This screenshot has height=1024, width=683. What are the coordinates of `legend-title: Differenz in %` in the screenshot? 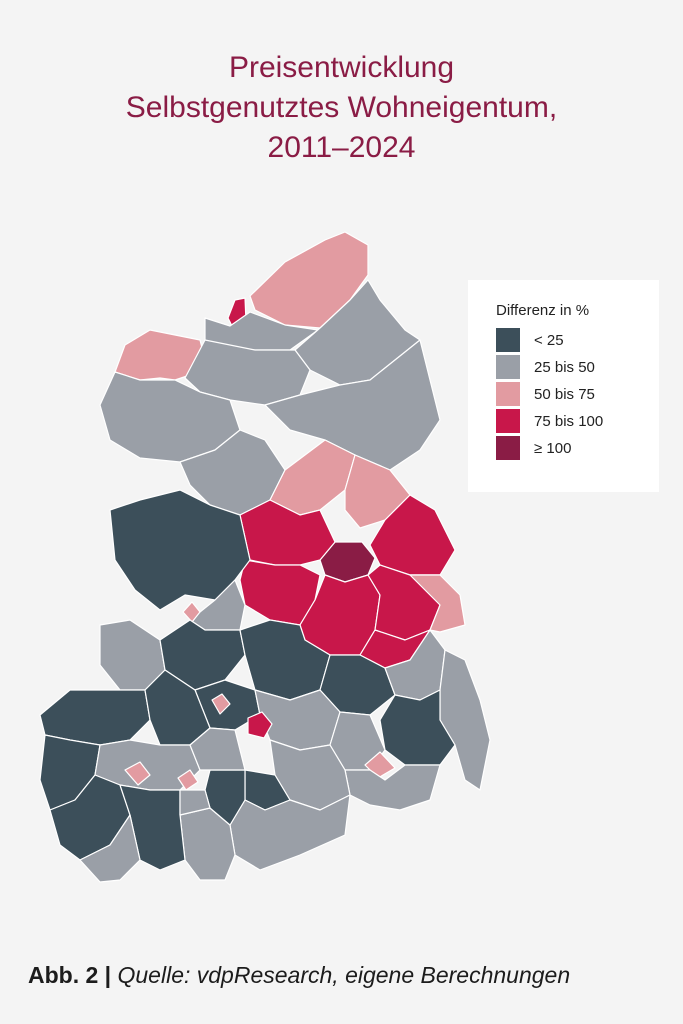 It's located at (543, 310).